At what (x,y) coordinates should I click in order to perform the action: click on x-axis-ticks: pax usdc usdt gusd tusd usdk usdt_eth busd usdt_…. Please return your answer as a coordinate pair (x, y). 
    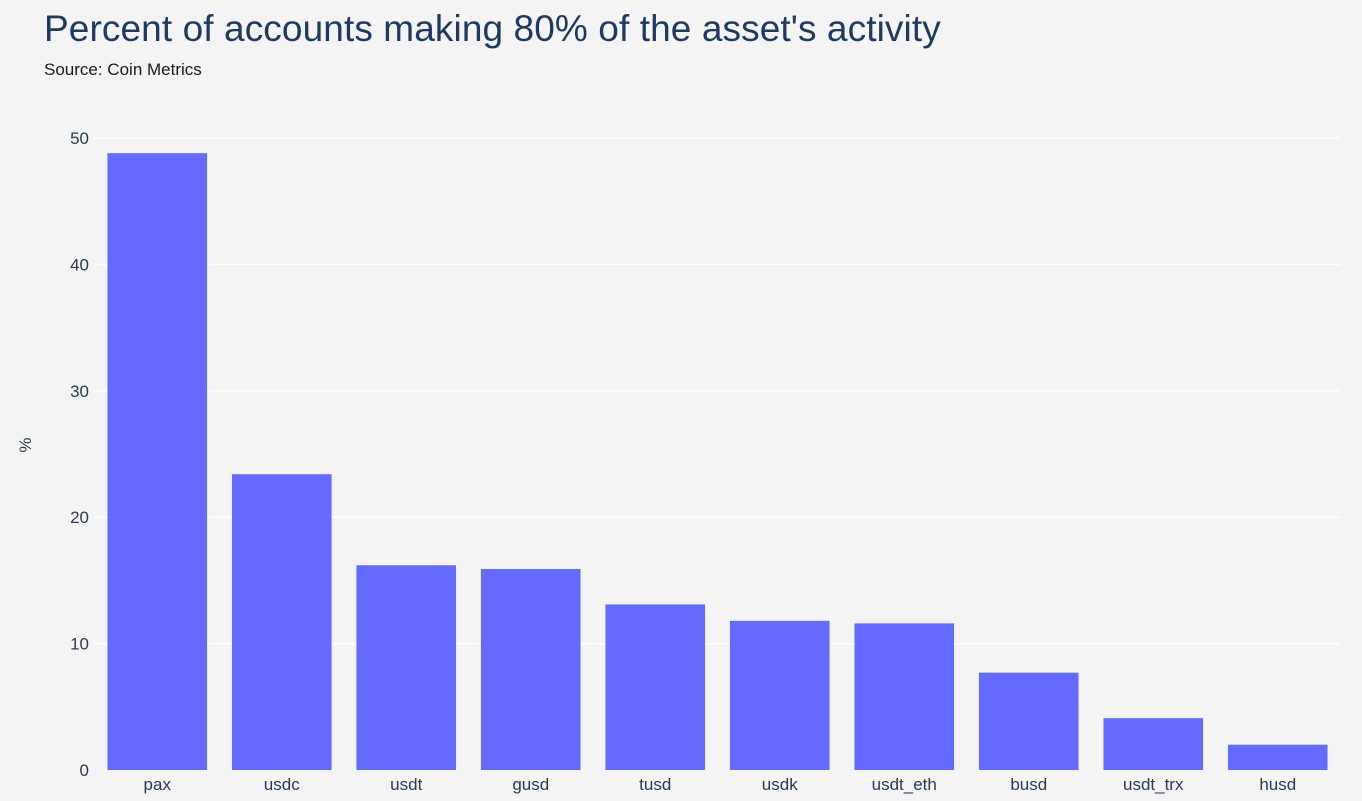
    Looking at the image, I should click on (720, 784).